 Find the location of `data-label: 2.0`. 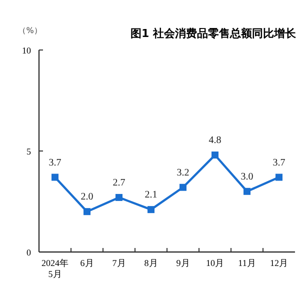

data-label: 2.0 is located at coordinates (87, 197).